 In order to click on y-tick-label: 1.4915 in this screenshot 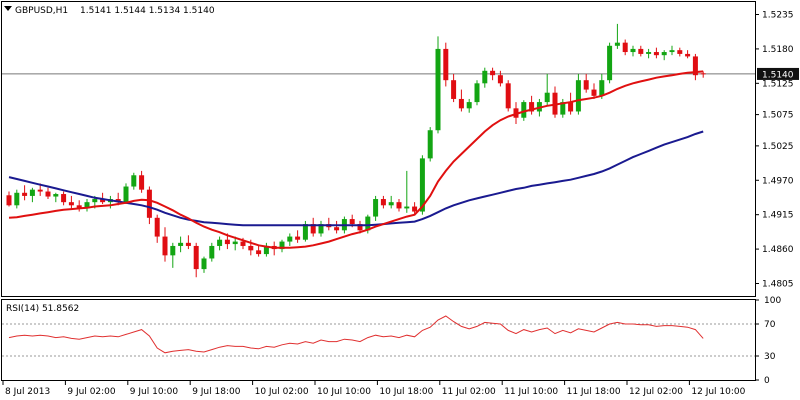, I will do `click(778, 216)`.